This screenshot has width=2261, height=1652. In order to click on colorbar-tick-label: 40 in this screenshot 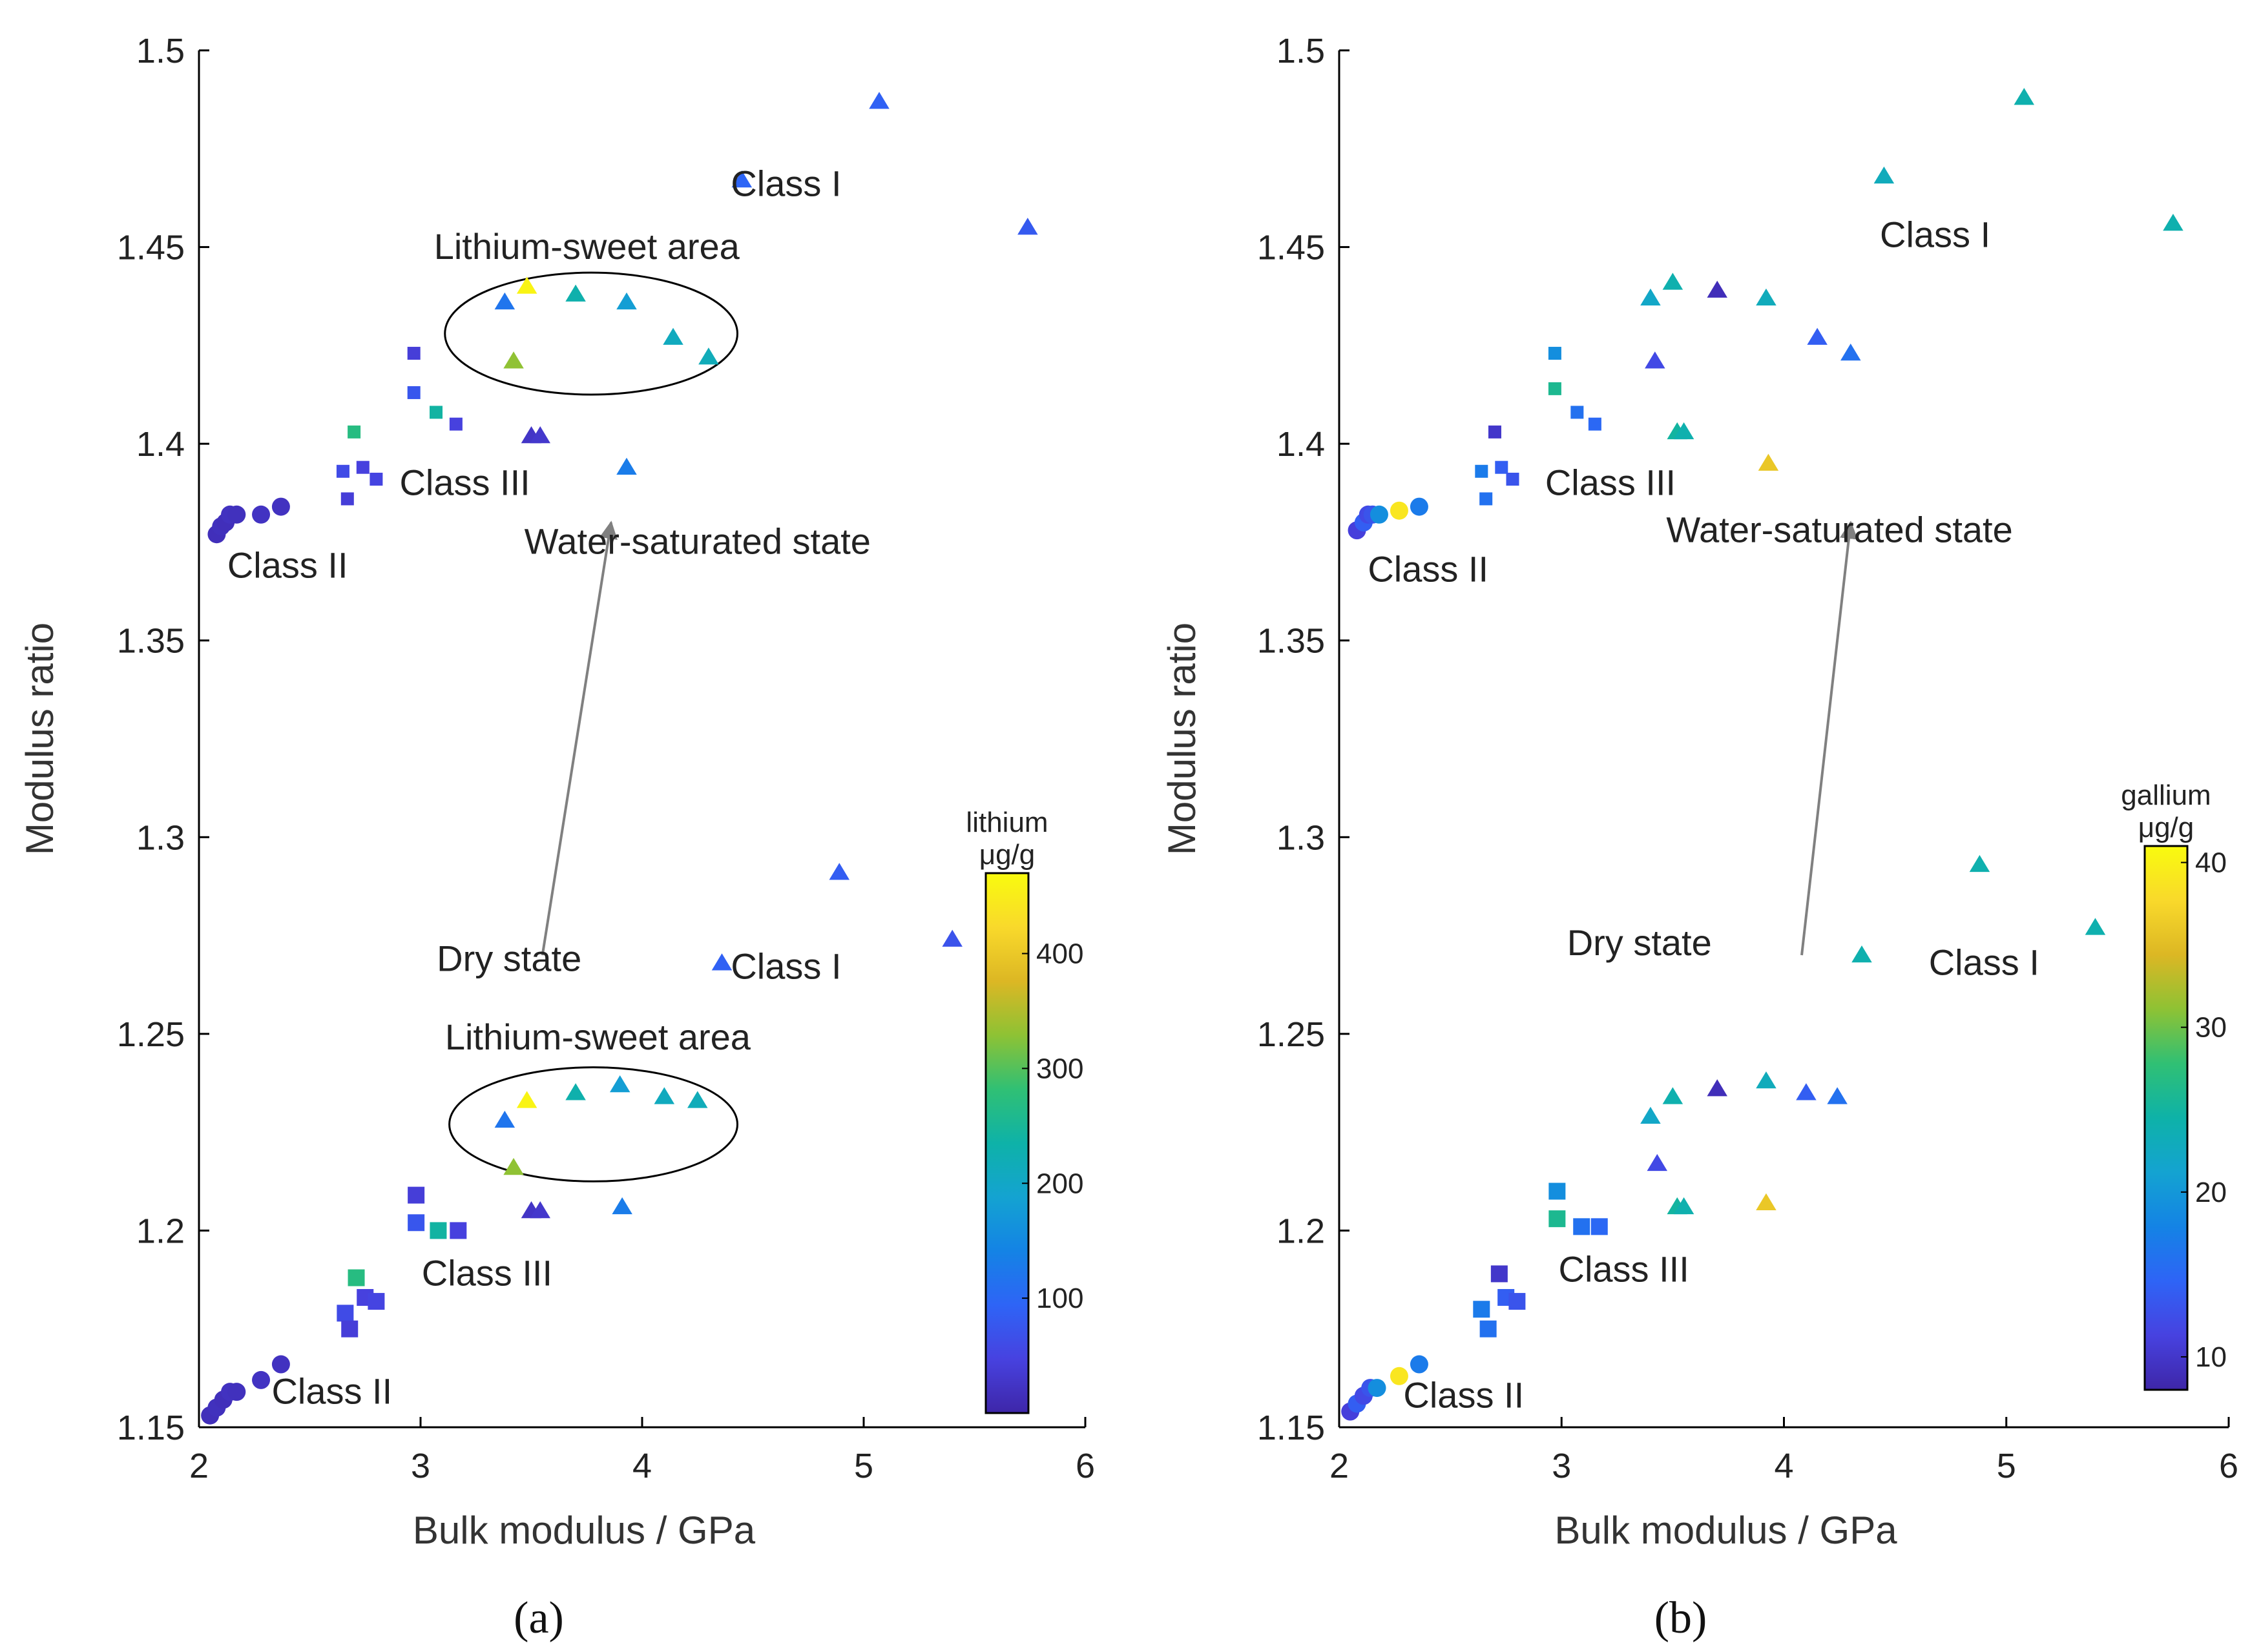, I will do `click(2211, 863)`.